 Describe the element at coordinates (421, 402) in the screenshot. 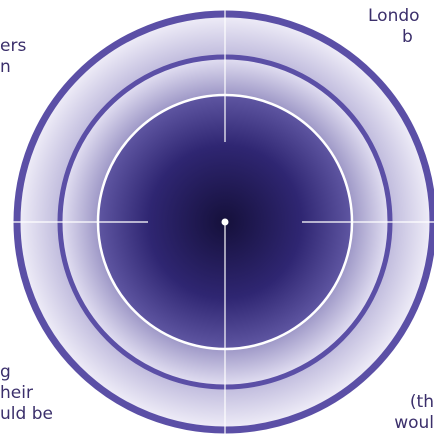

I see `text-line: (th` at that location.